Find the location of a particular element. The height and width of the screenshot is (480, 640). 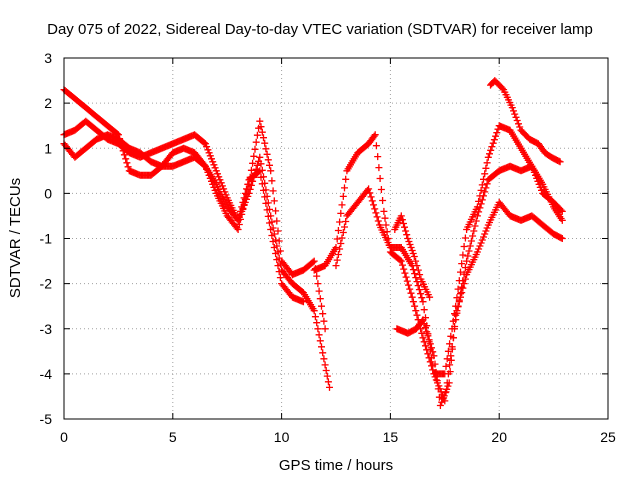

x-tick-label: 0 is located at coordinates (64, 437).